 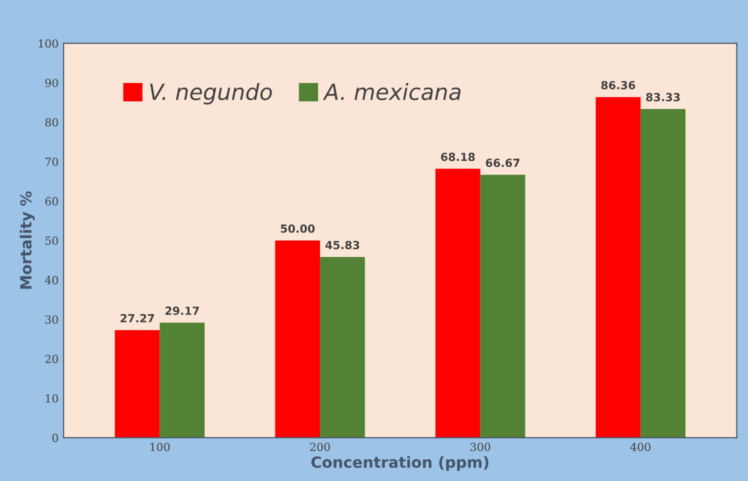 What do you see at coordinates (503, 163) in the screenshot?
I see `data-label: 66.67` at bounding box center [503, 163].